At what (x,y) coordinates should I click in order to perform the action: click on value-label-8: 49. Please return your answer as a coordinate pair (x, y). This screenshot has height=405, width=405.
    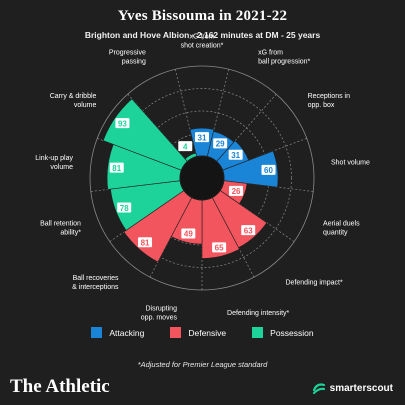
    Looking at the image, I should click on (188, 233).